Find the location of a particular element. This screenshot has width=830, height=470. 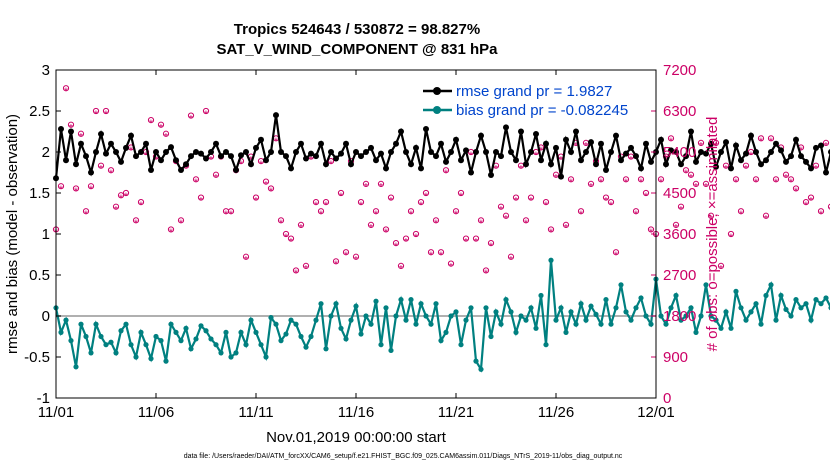

x-tick-label: 11/26 is located at coordinates (556, 412).